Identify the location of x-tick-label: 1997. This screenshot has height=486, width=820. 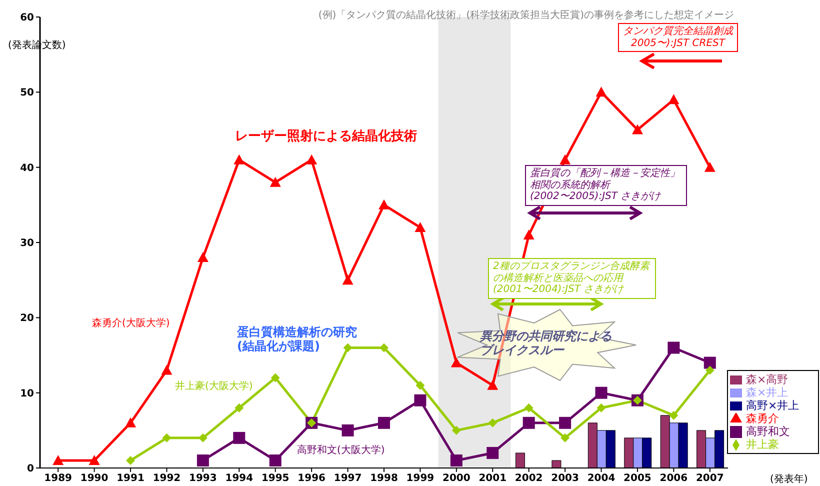
(348, 478).